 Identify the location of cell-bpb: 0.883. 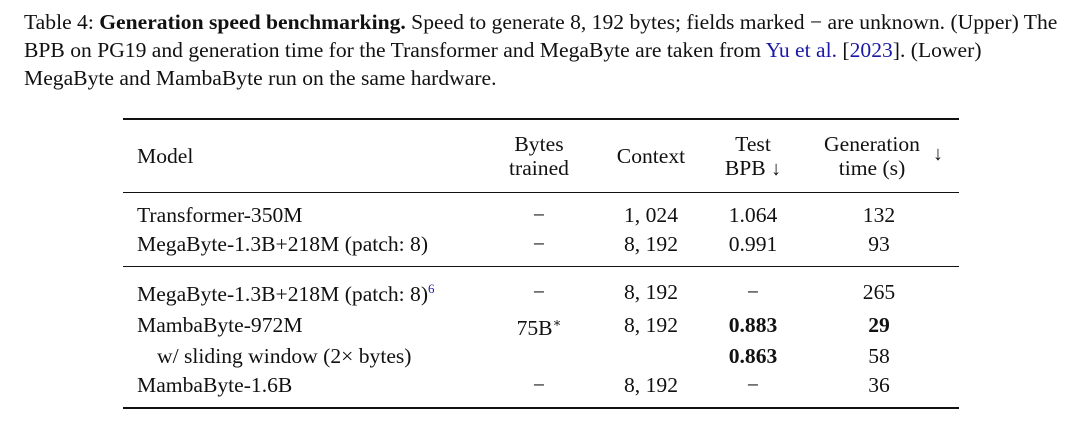
(753, 325).